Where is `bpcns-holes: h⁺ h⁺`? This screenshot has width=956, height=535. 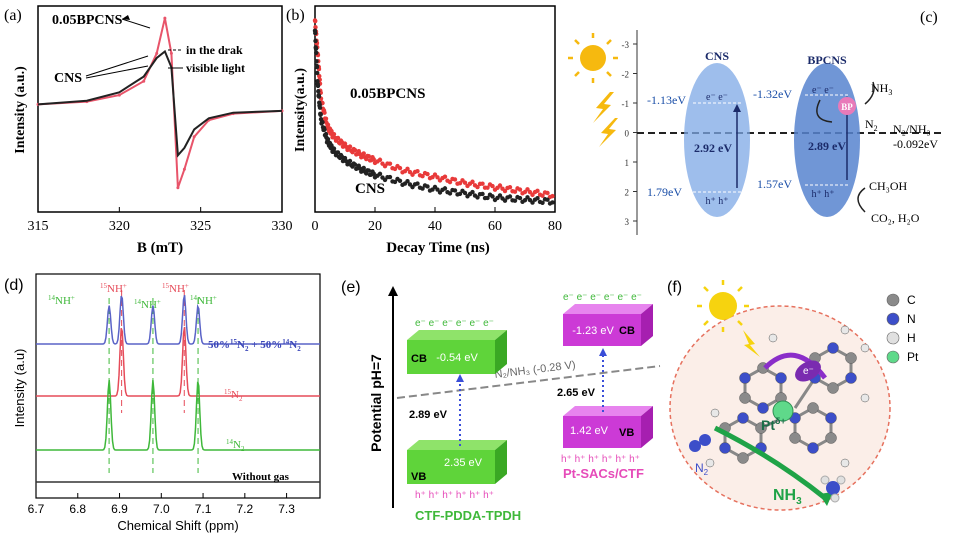
bpcns-holes: h⁺ h⁺ is located at coordinates (822, 194).